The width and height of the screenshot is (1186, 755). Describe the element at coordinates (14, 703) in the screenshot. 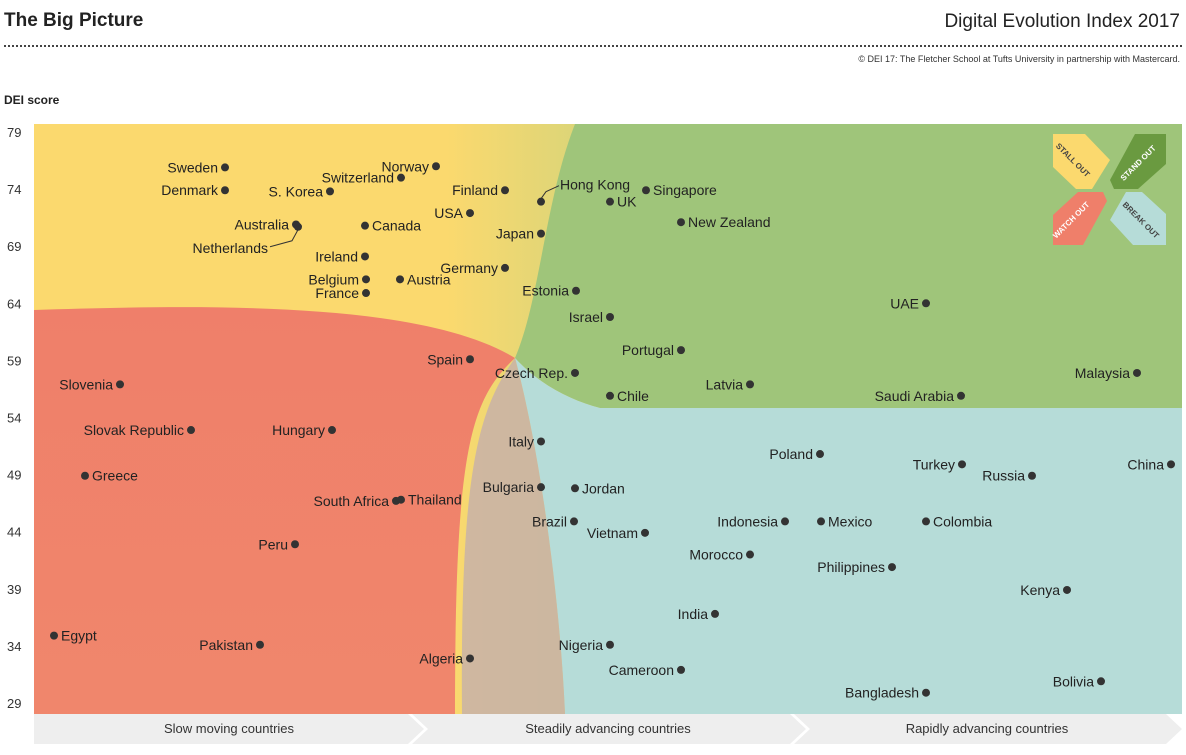

I see `y-tick-label: 29` at that location.